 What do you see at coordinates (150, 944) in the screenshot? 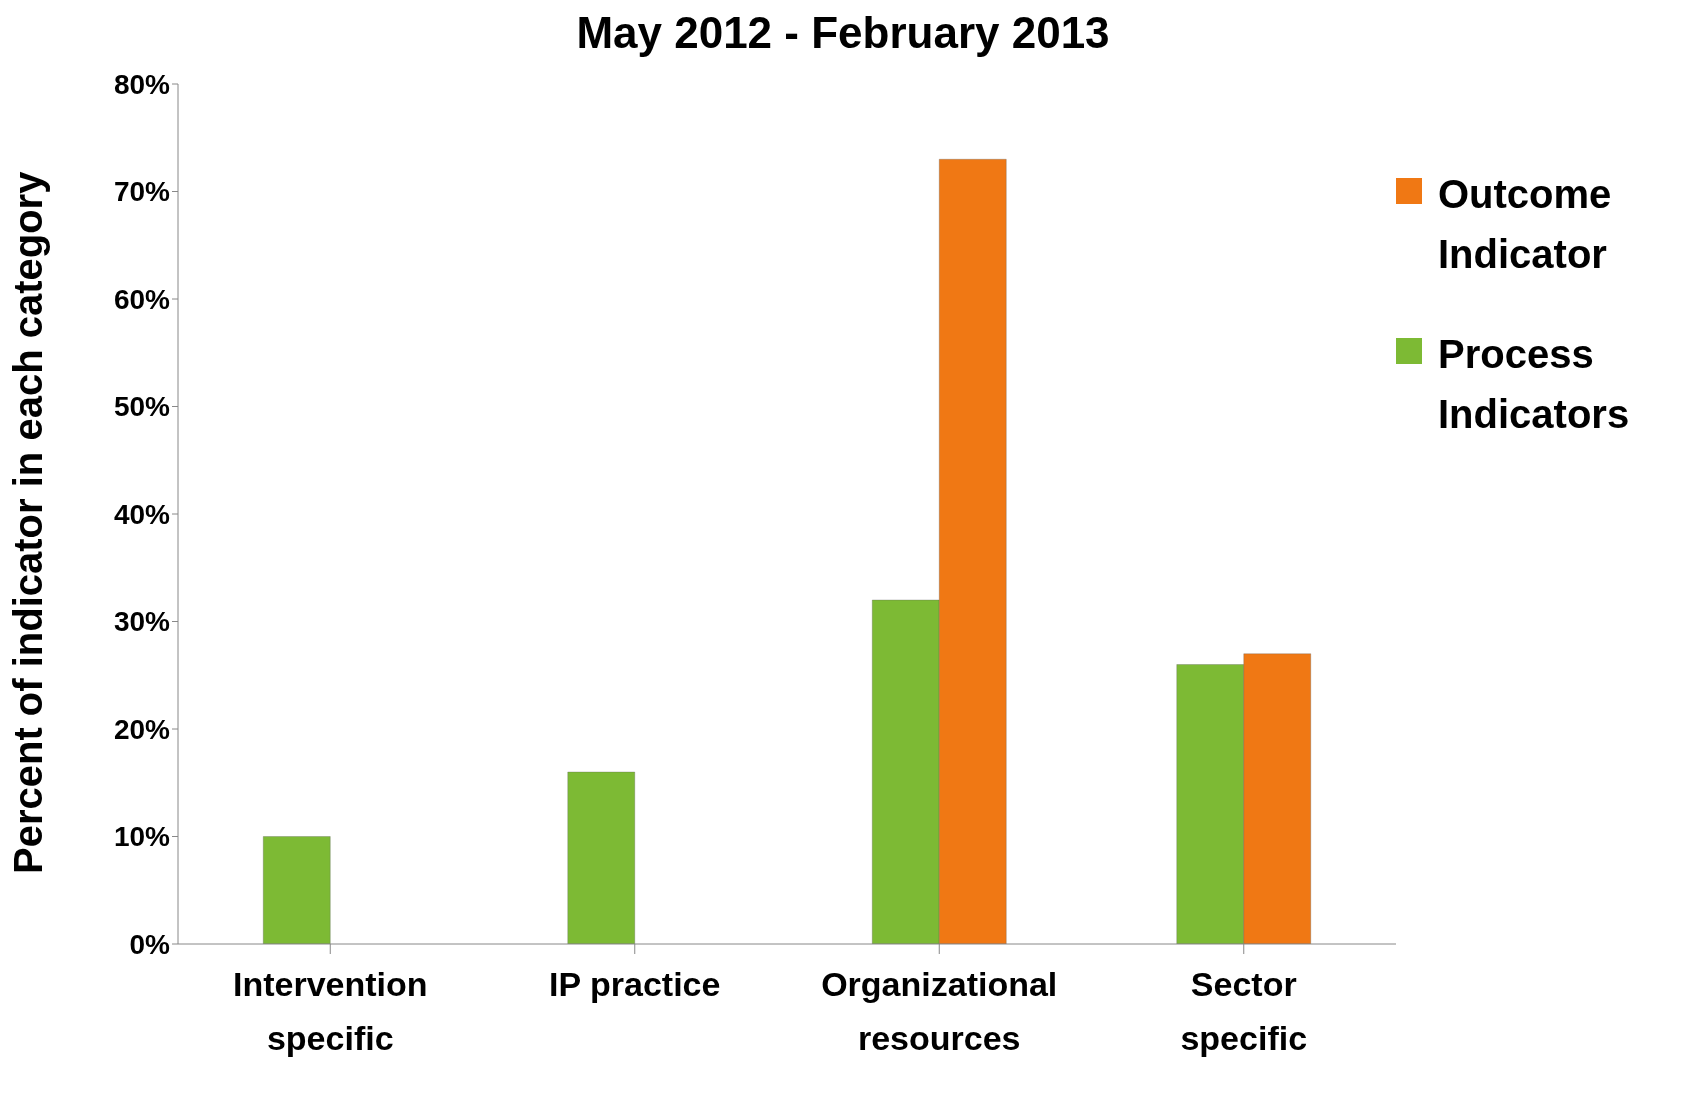
I see `y-tick-label: 0%` at bounding box center [150, 944].